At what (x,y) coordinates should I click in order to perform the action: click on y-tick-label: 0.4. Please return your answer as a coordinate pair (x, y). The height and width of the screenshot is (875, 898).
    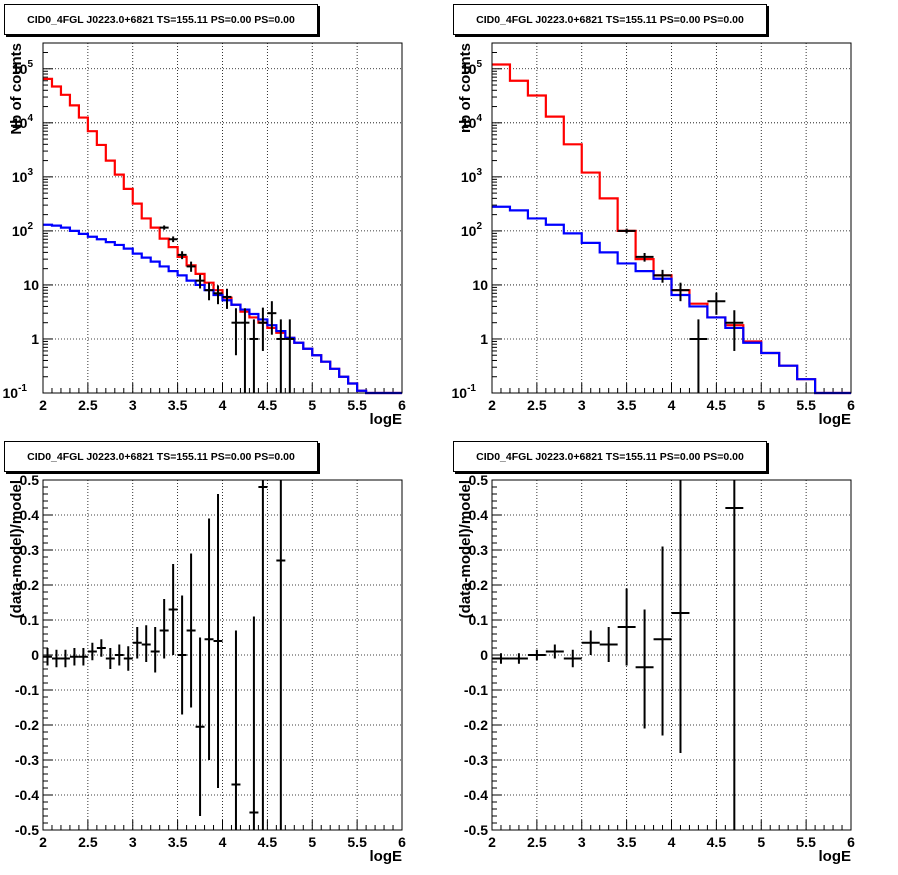
    Looking at the image, I should click on (479, 515).